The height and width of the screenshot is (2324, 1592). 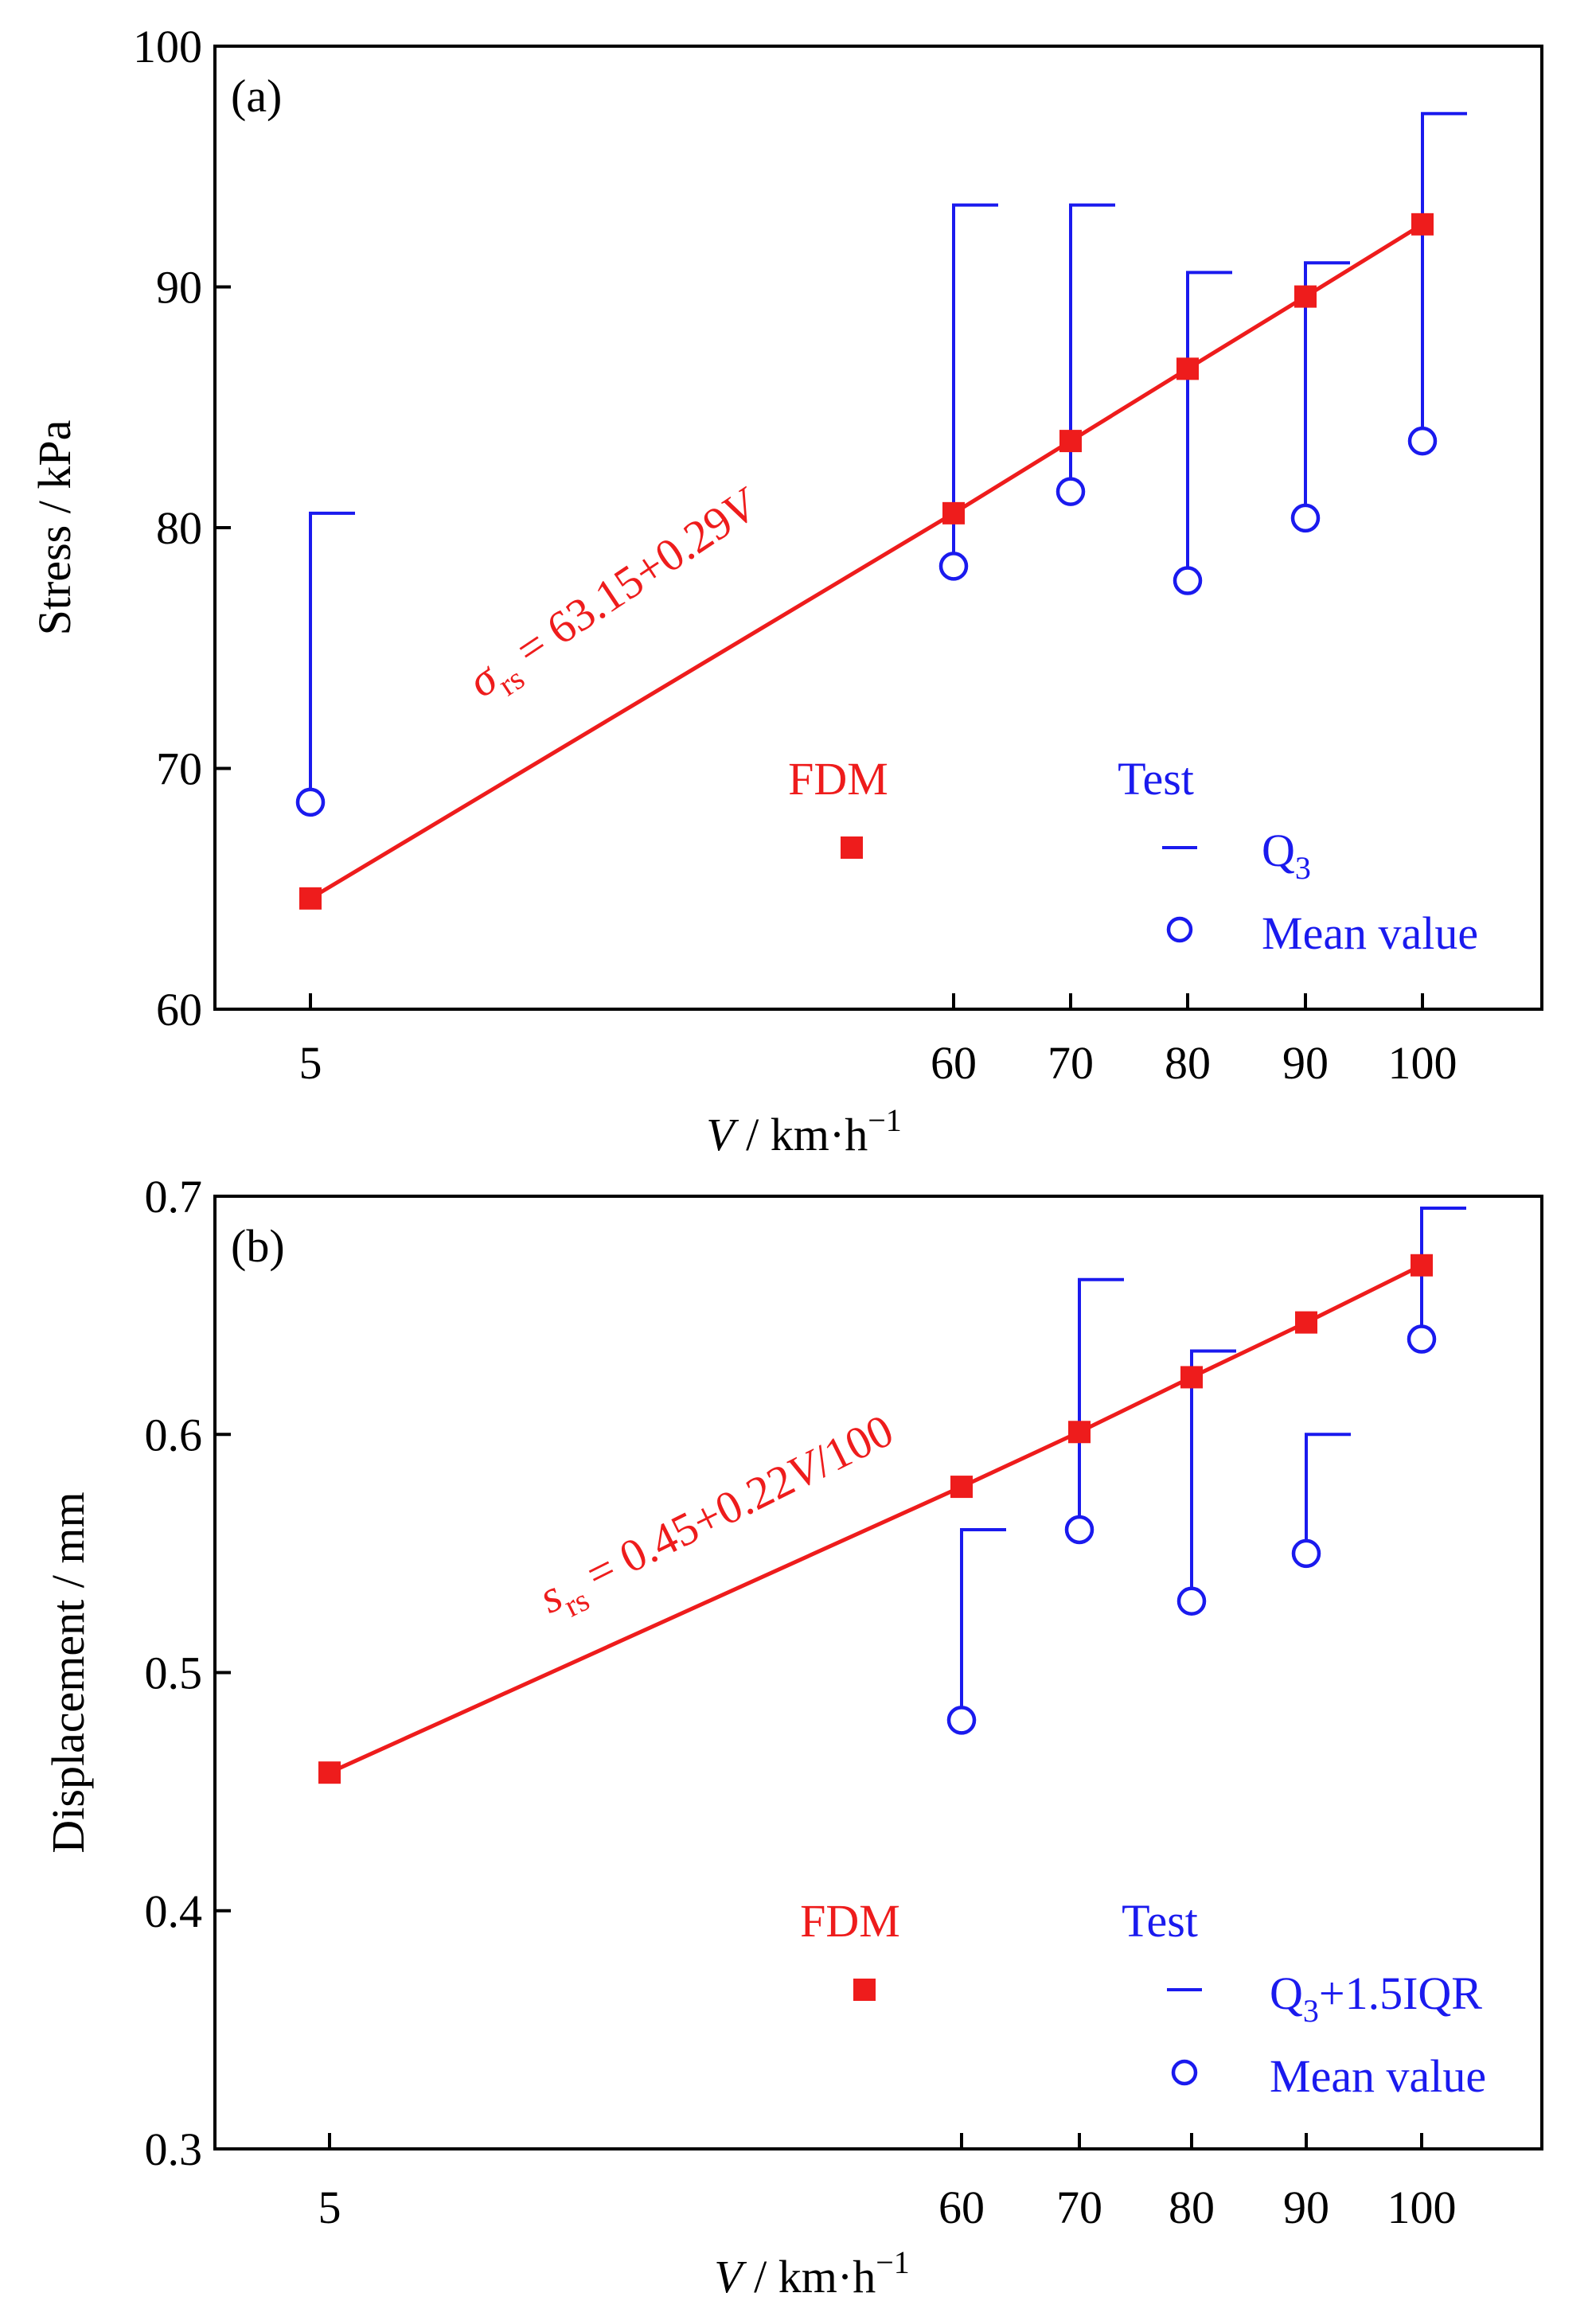 What do you see at coordinates (1376, 1998) in the screenshot?
I see `legend-q3-label: Q3+1.5IQR` at bounding box center [1376, 1998].